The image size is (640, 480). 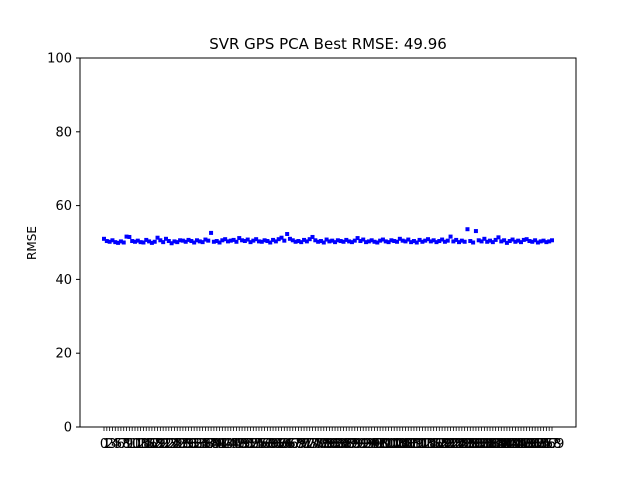 What do you see at coordinates (124, 444) in the screenshot?
I see `x-tick-label: 7` at bounding box center [124, 444].